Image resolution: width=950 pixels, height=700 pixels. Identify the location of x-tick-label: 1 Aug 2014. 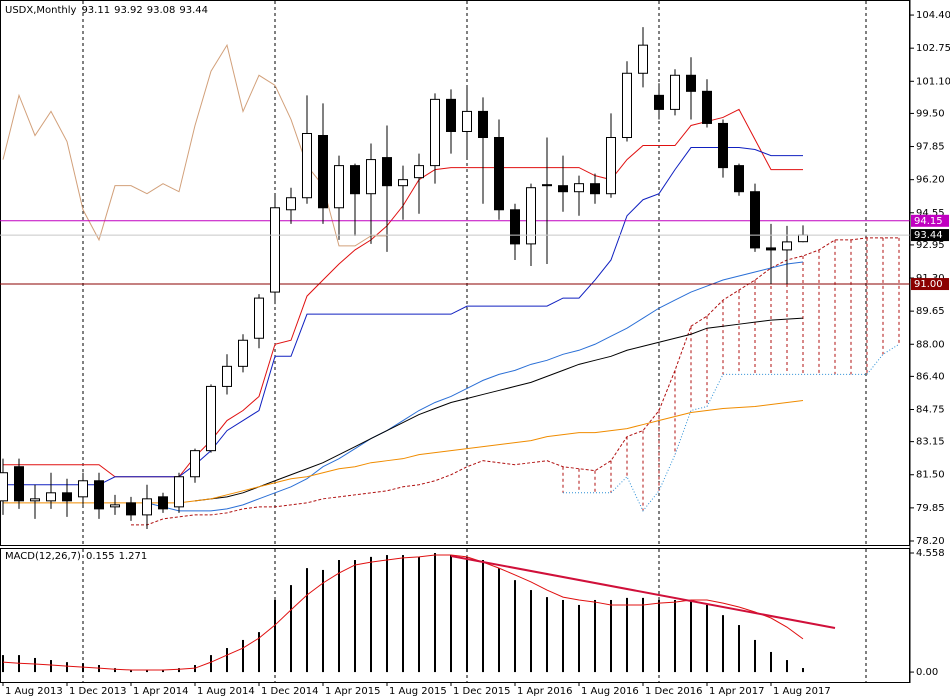
(226, 691).